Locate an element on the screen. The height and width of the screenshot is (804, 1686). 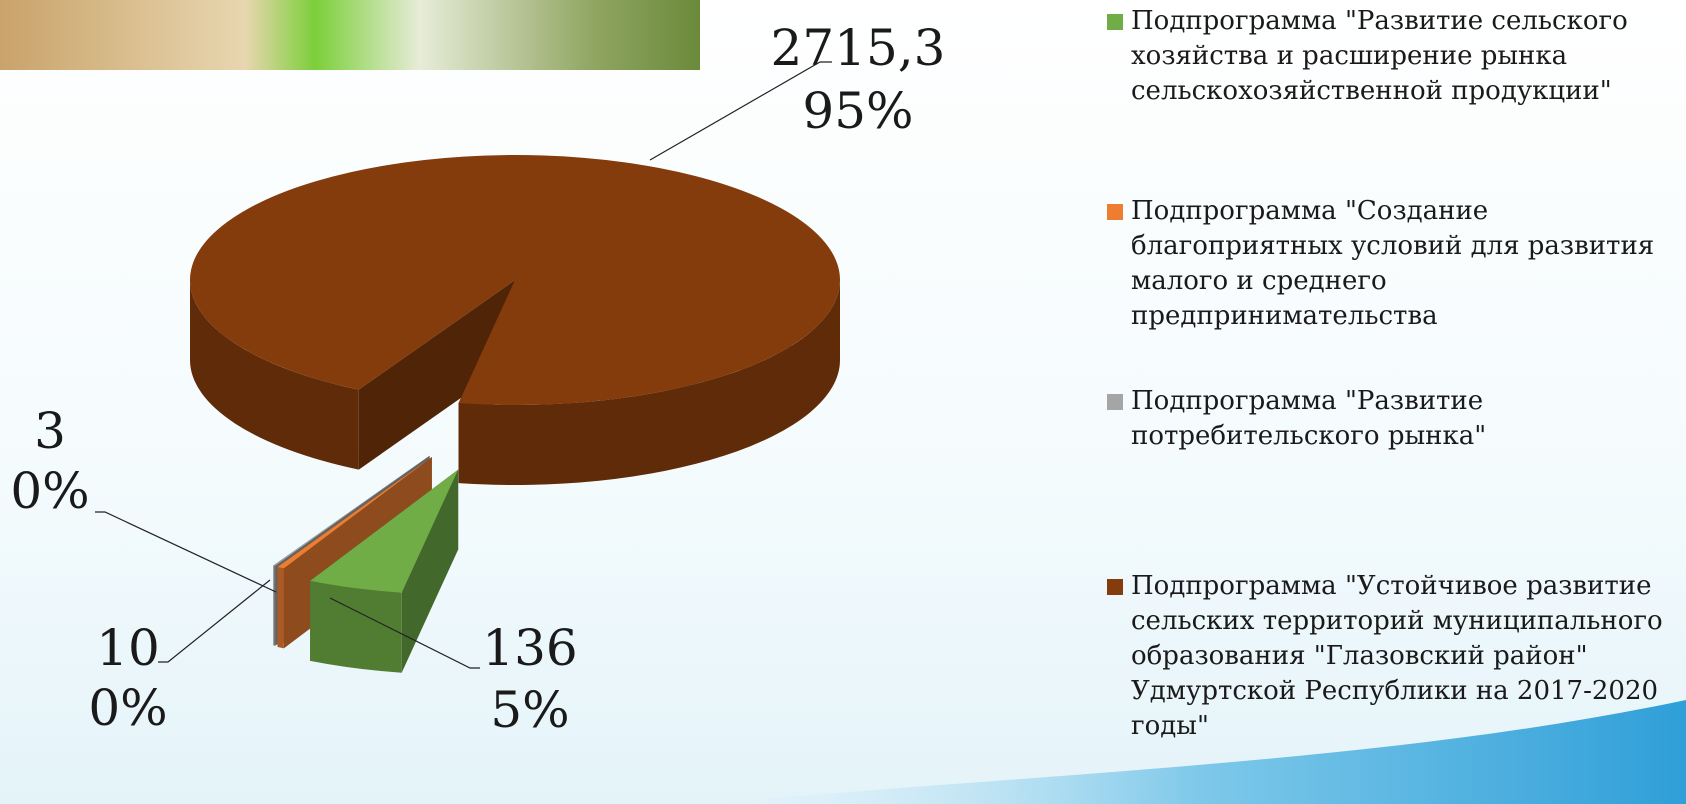
decor-wave is located at coordinates (1193, 752).